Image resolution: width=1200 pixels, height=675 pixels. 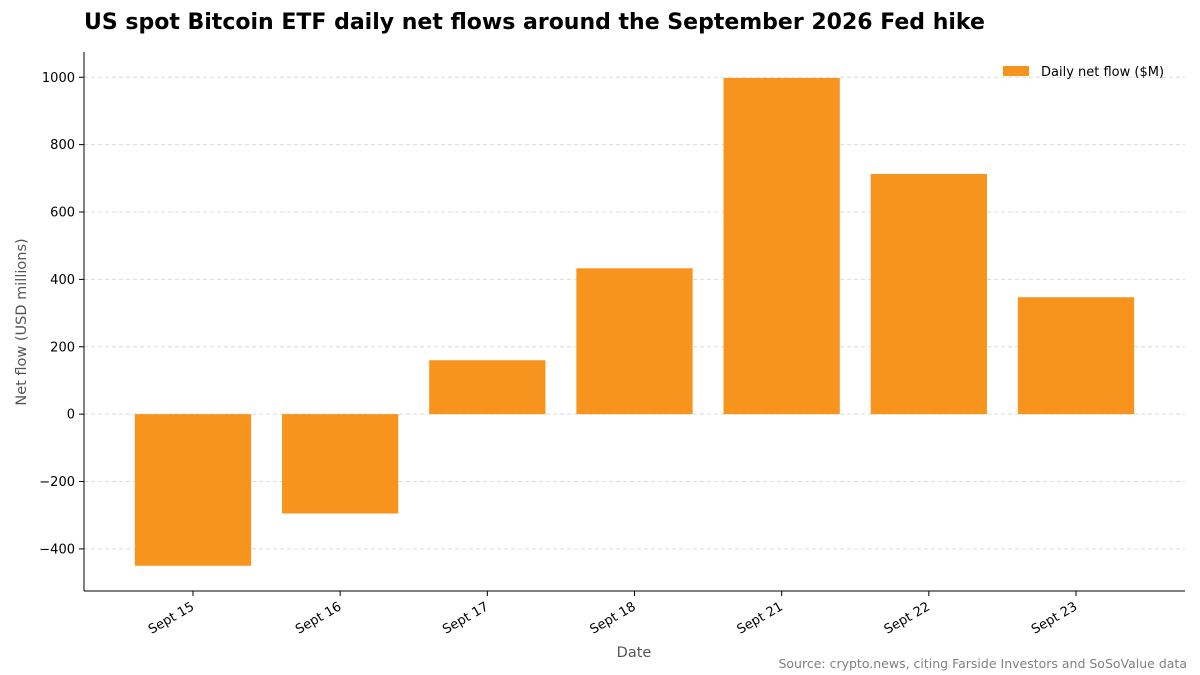 I want to click on x-tick-label: Sept 15, so click(x=171, y=618).